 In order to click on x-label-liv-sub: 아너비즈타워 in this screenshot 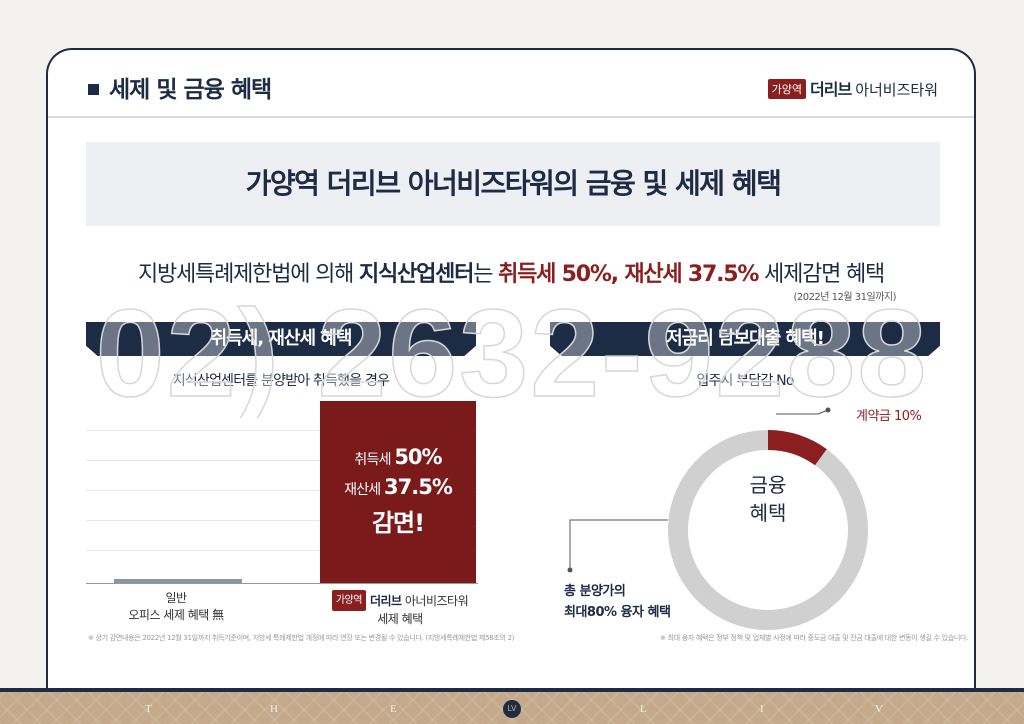, I will do `click(435, 601)`.